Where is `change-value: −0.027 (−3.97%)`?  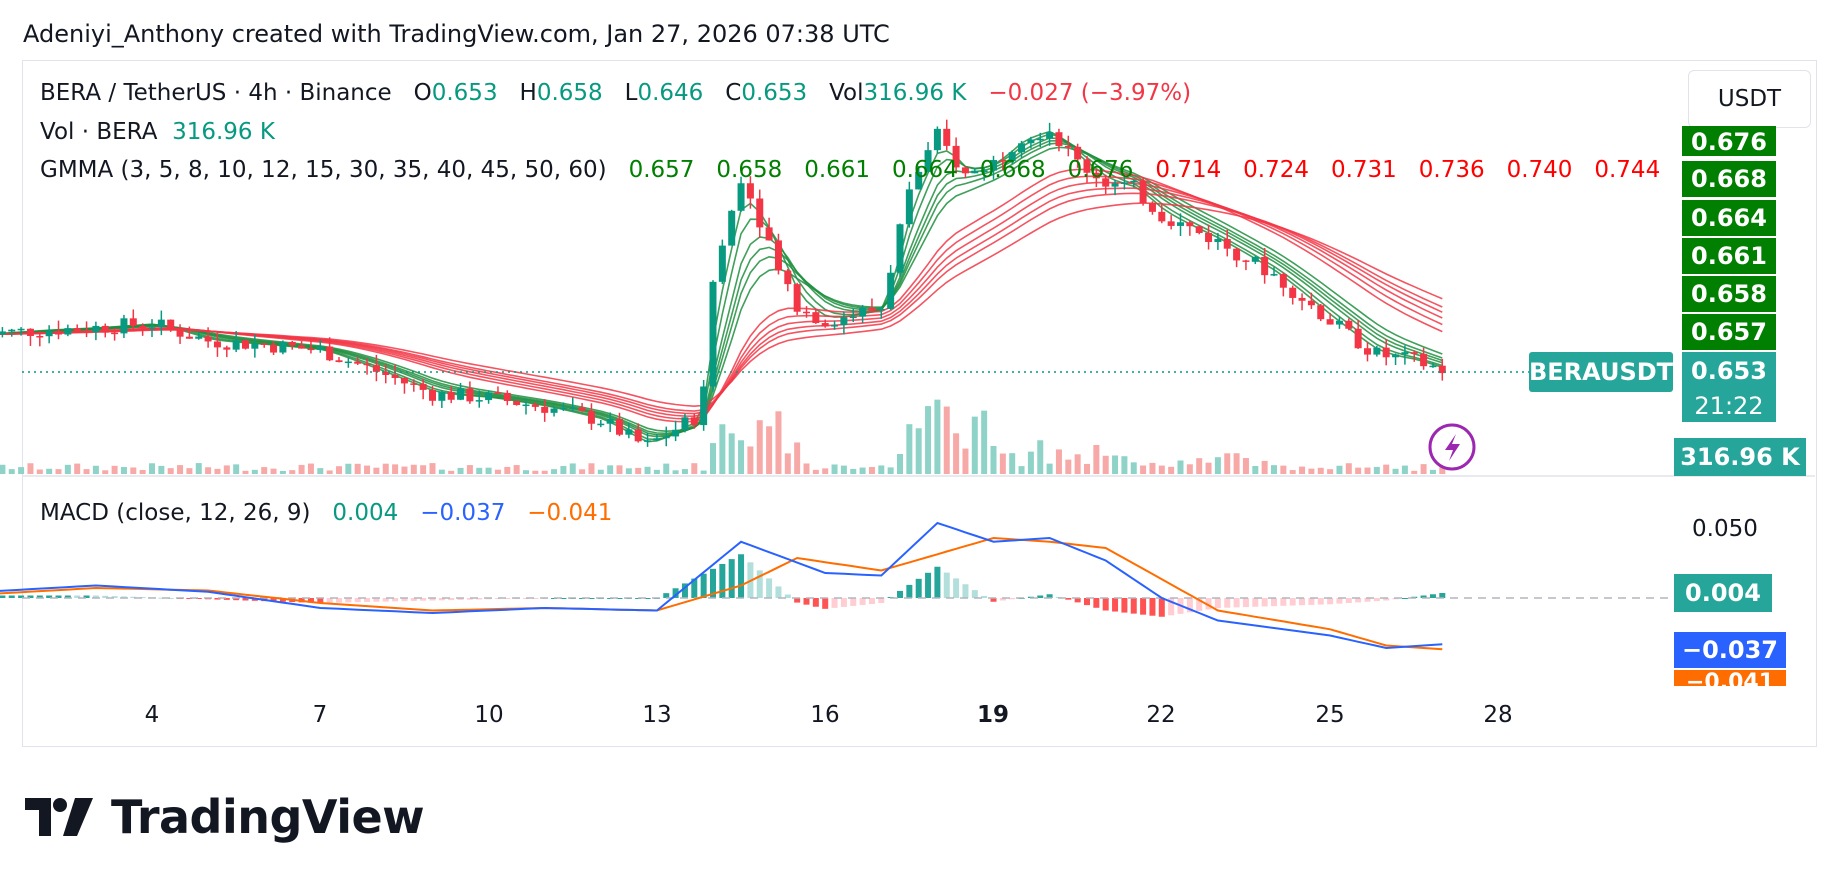 change-value: −0.027 (−3.97%) is located at coordinates (1090, 93).